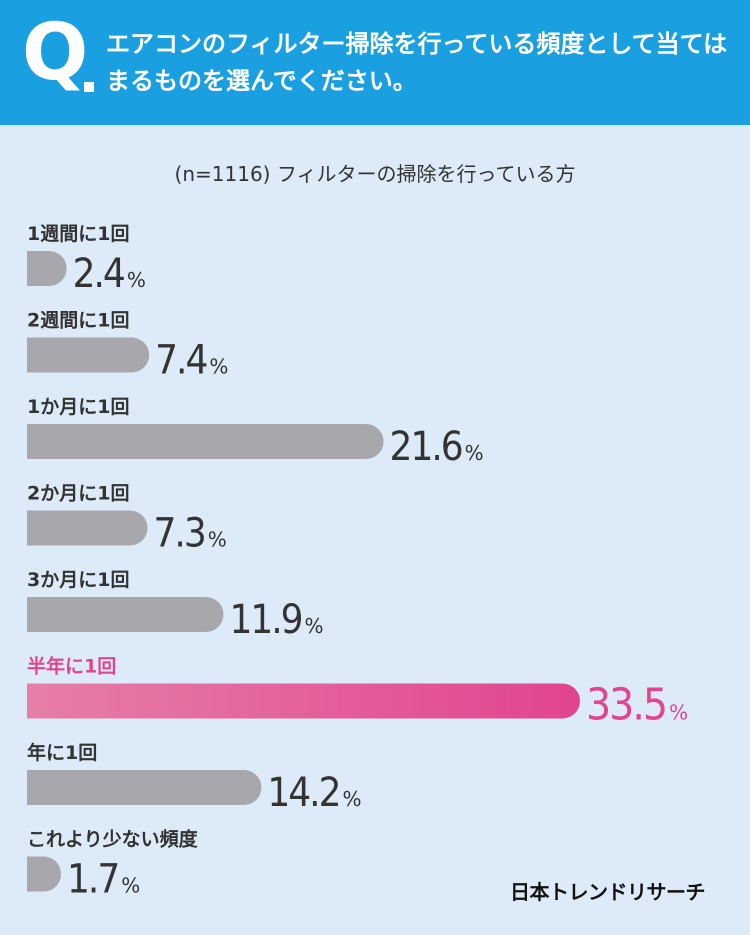 The height and width of the screenshot is (935, 750). What do you see at coordinates (375, 174) in the screenshot?
I see `sample-subtitle: (n=1116) フィルターの掃除を行っている方` at bounding box center [375, 174].